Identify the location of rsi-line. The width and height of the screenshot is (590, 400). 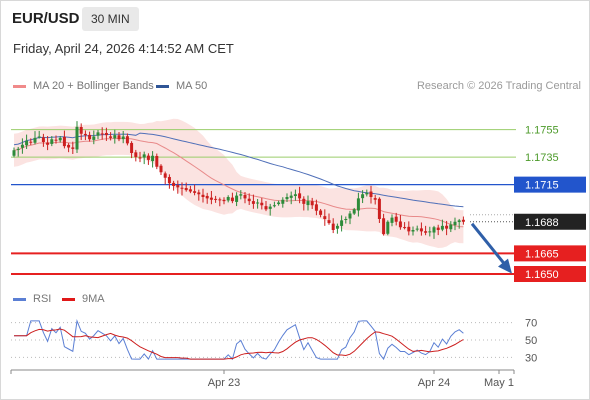
(239, 339).